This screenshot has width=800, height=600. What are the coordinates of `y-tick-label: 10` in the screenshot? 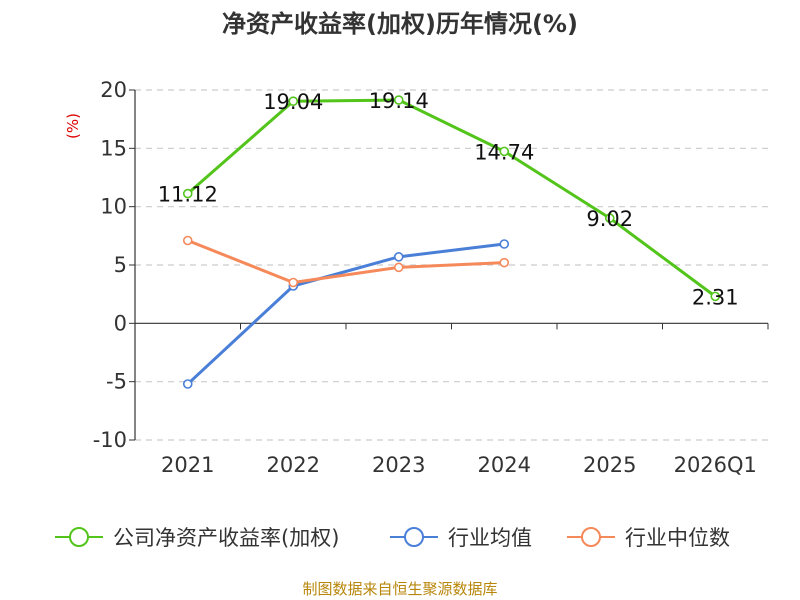 It's located at (113, 207).